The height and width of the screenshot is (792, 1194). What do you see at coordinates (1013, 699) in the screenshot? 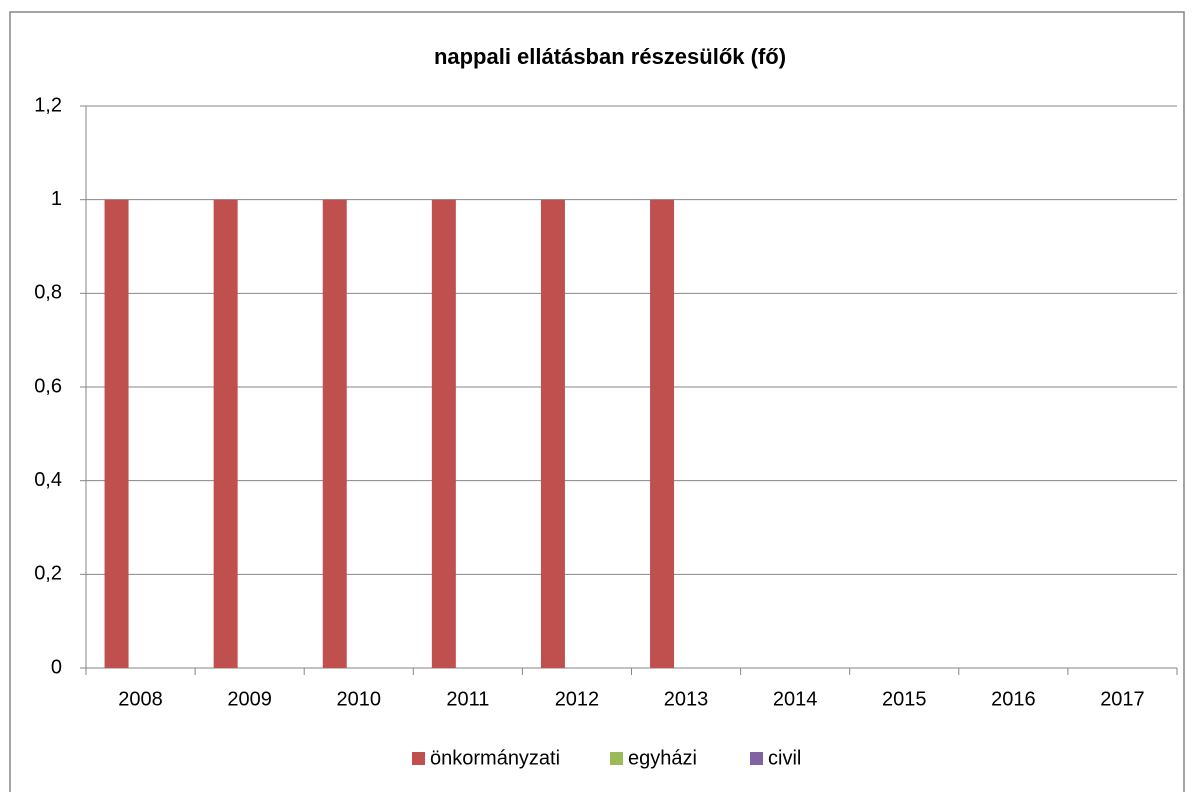
I see `x-tick-label: 2016` at bounding box center [1013, 699].